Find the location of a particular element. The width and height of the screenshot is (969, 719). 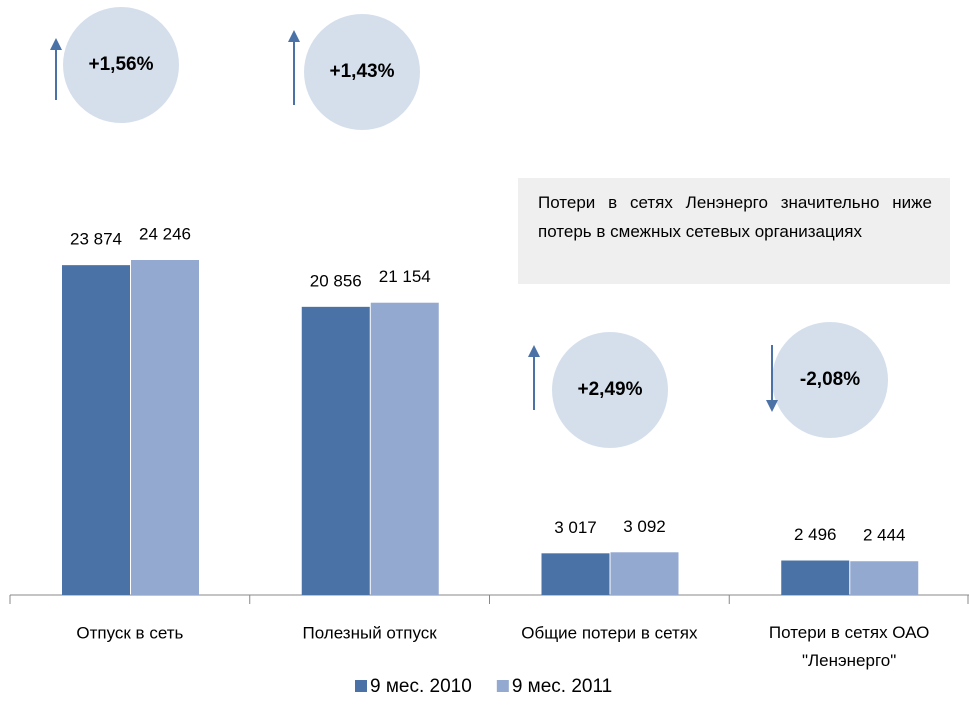

value-label: 24 246 is located at coordinates (165, 233).